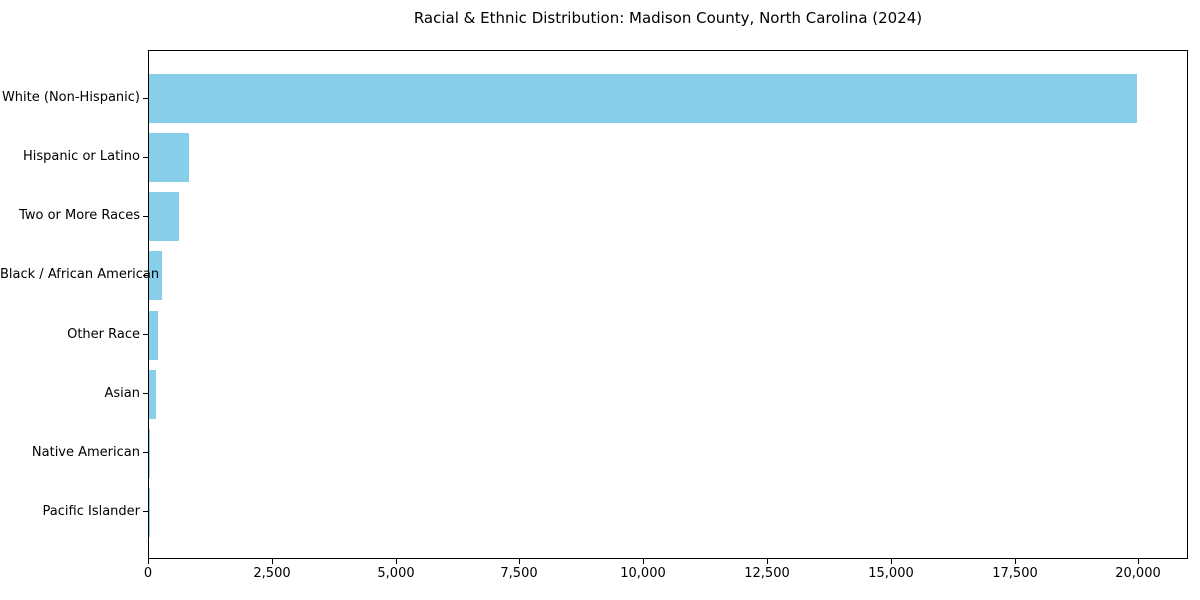  Describe the element at coordinates (79, 215) in the screenshot. I see `y-tick-label: Two or More Races` at that location.